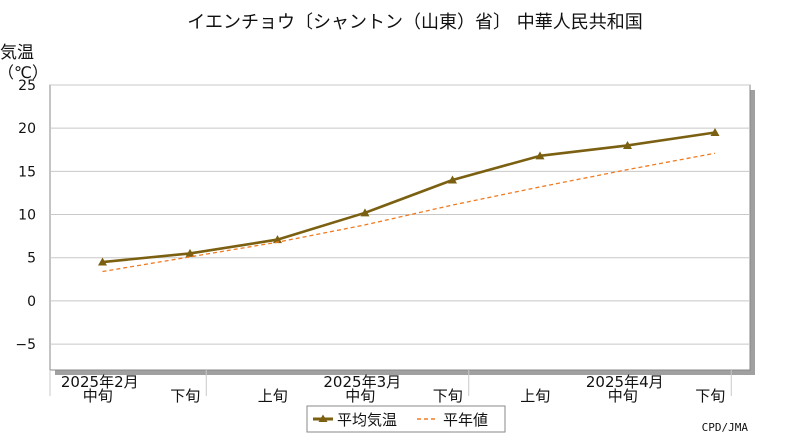 The image size is (800, 440). I want to click on y-tick-label: 5, so click(31, 259).